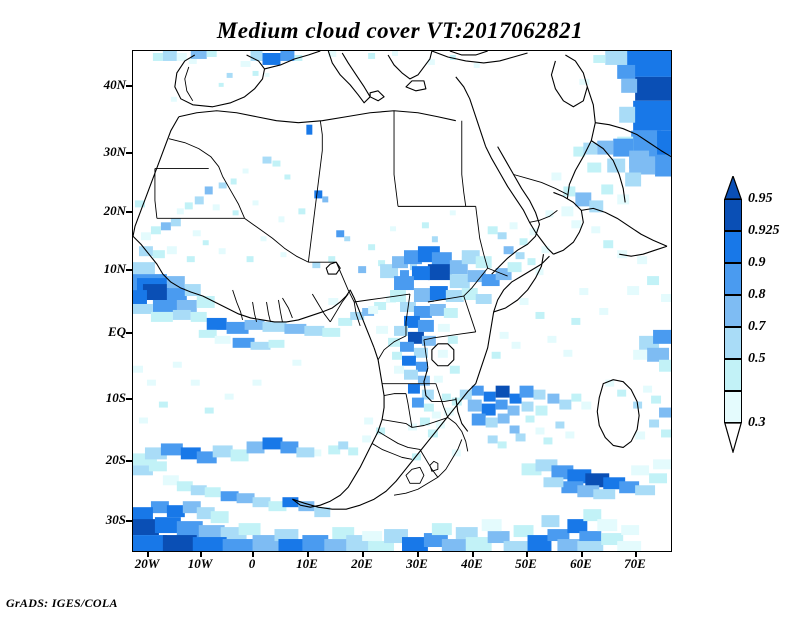 The image size is (800, 618). Describe the element at coordinates (757, 294) in the screenshot. I see `colorbar-label-0-8: 0.8` at that location.